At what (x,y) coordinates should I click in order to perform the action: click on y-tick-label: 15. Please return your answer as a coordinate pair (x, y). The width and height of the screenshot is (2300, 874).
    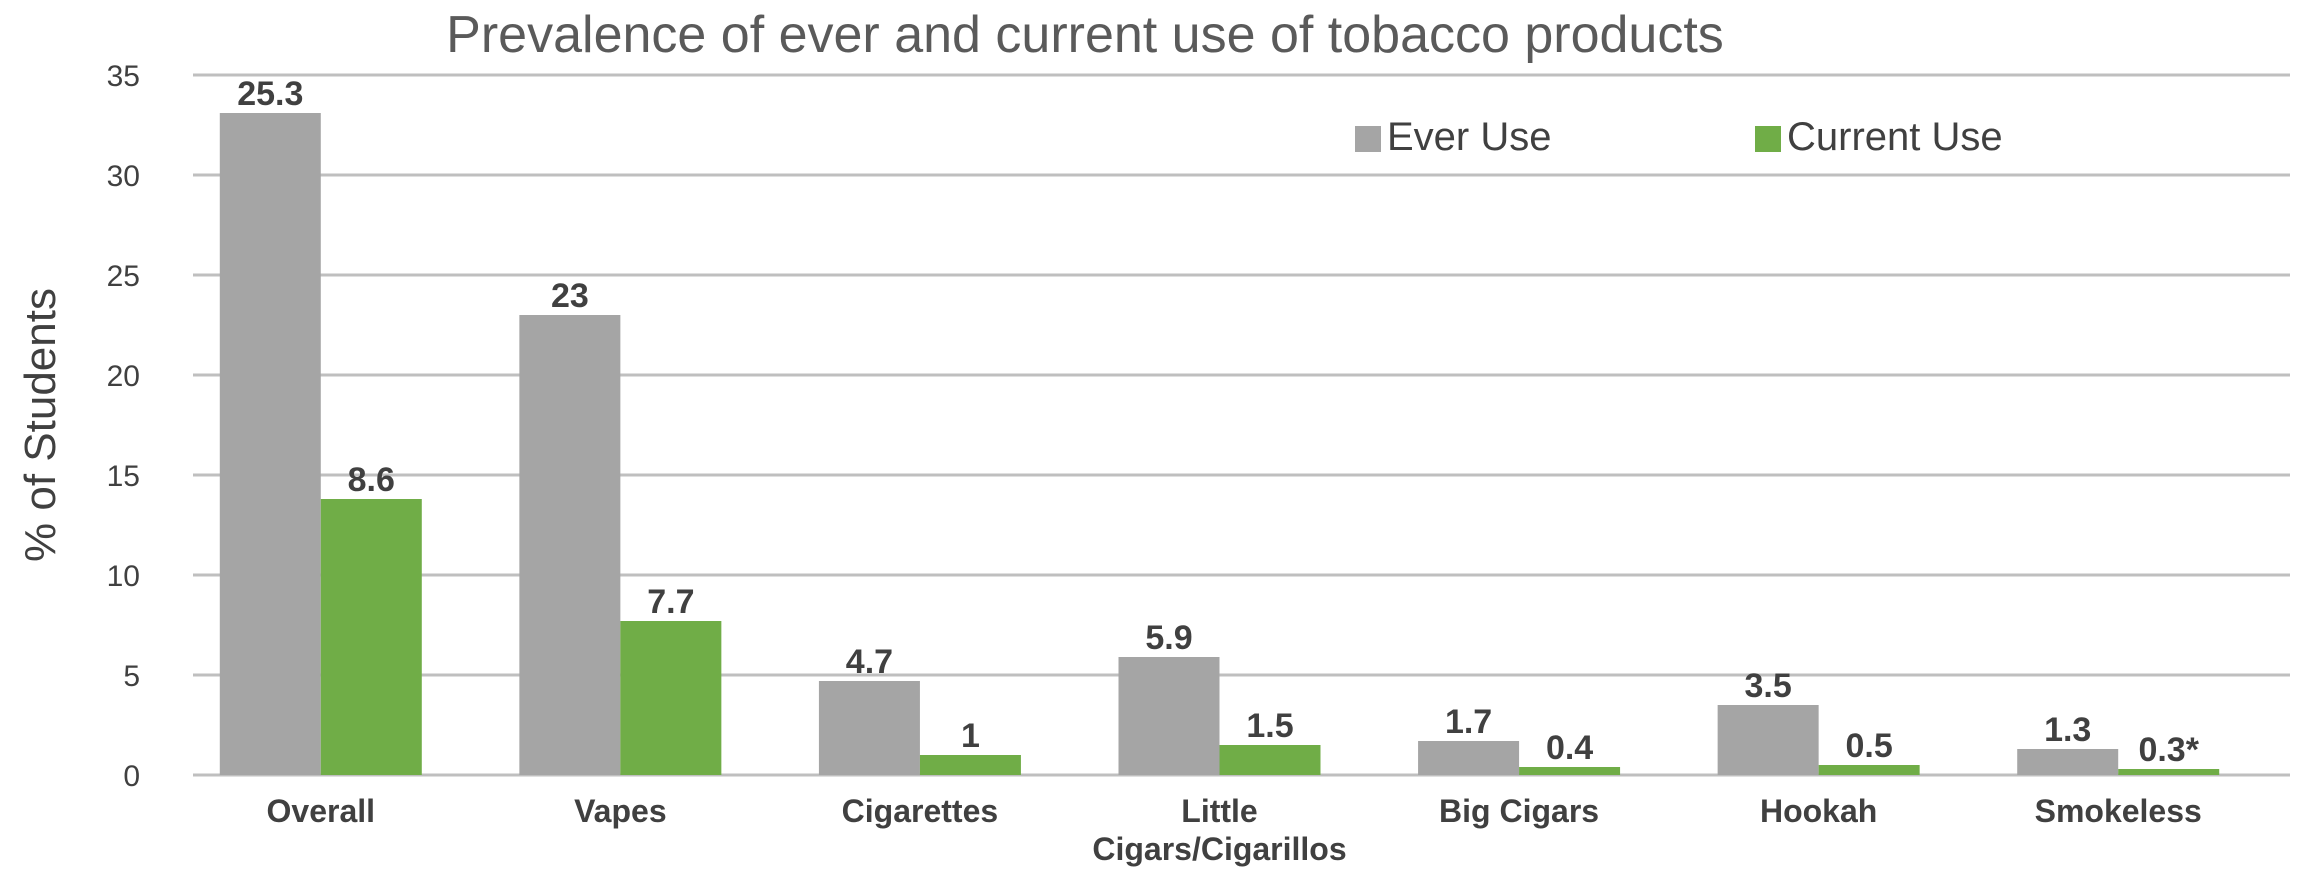
    Looking at the image, I should click on (123, 476).